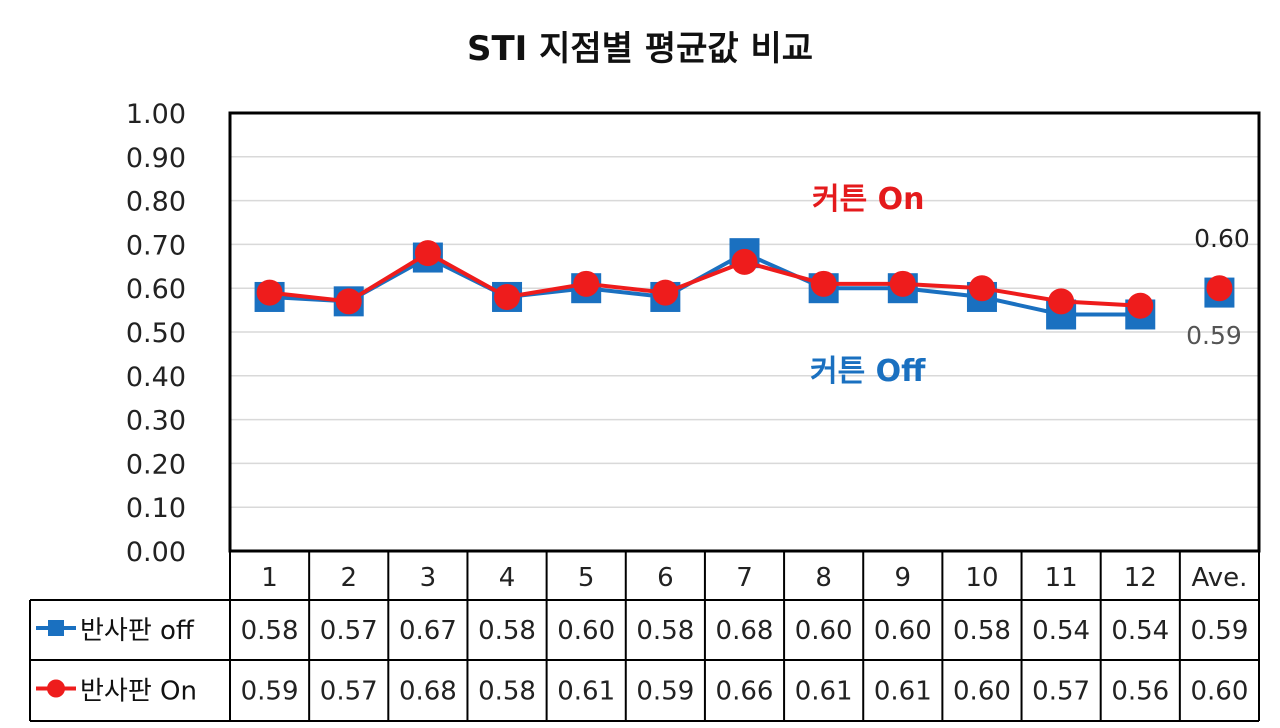 This screenshot has height=728, width=1280. I want to click on y-tick-label: 0.90, so click(156, 158).